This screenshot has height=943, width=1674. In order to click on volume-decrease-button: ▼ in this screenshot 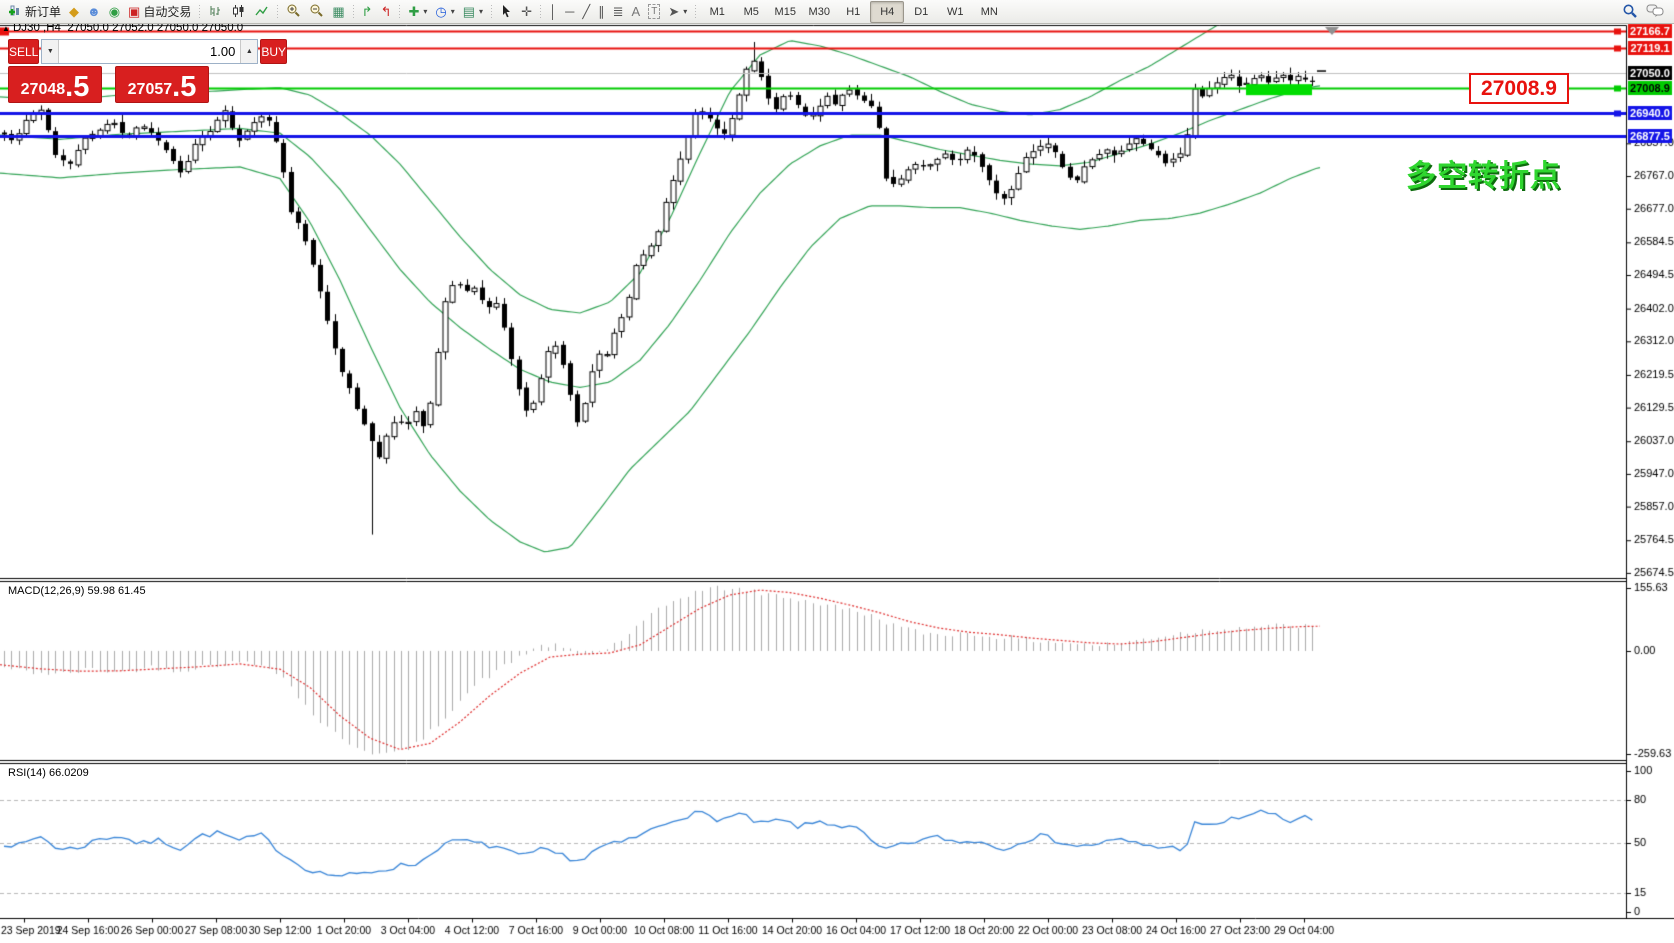, I will do `click(51, 51)`.